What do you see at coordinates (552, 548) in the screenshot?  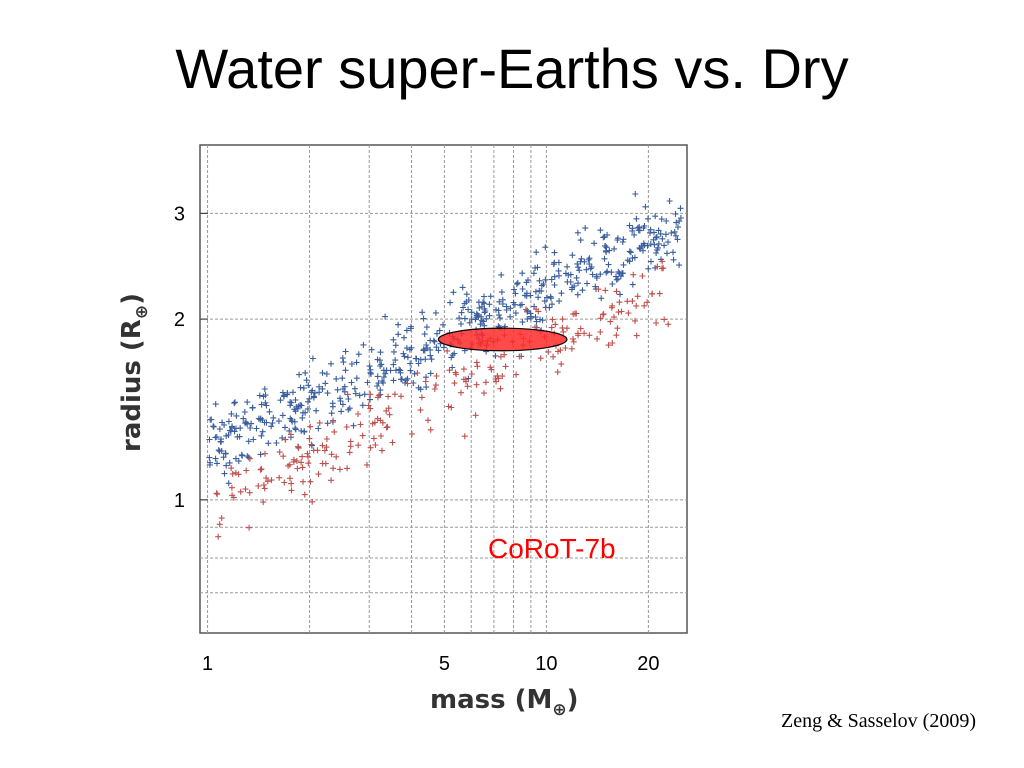 I see `highlight-label: CoRoT-7b` at bounding box center [552, 548].